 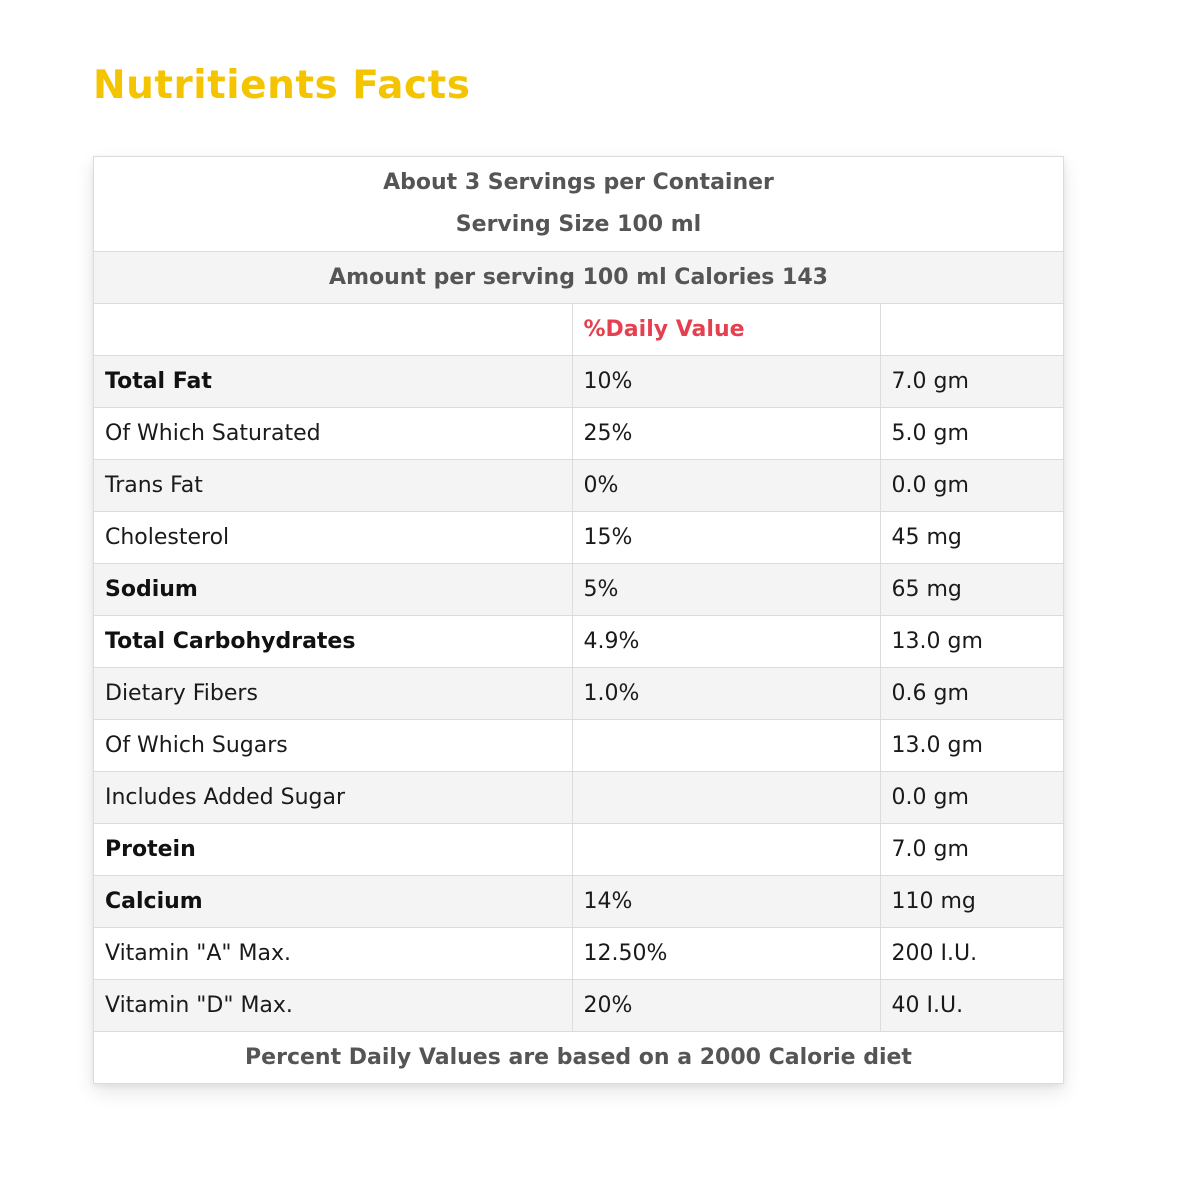 I want to click on nutrient-amount: 110 mg, so click(x=971, y=901).